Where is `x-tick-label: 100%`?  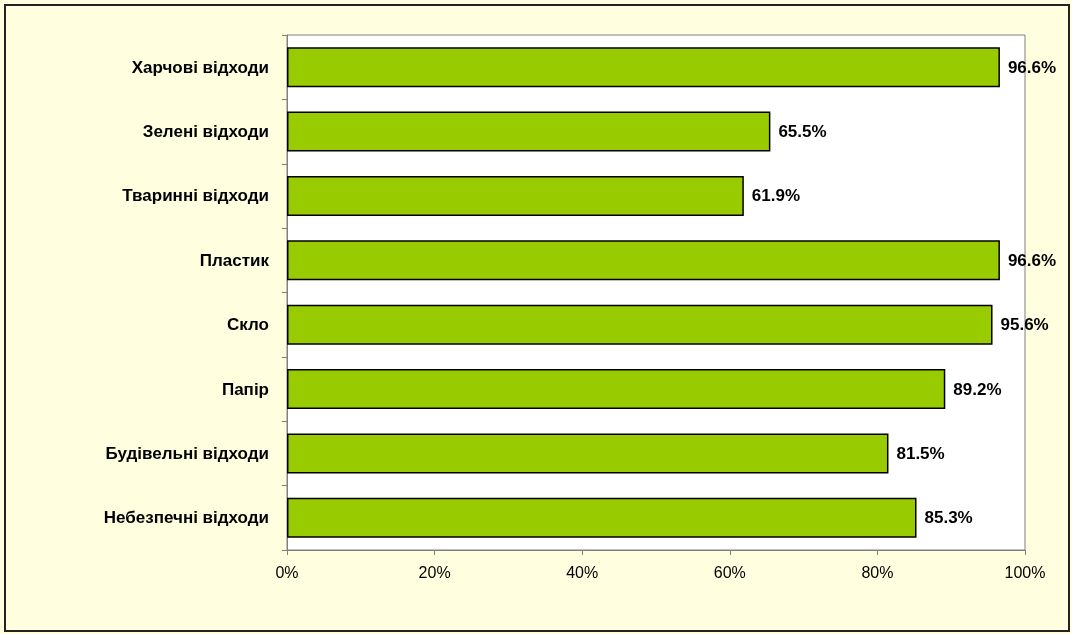
x-tick-label: 100% is located at coordinates (1025, 572).